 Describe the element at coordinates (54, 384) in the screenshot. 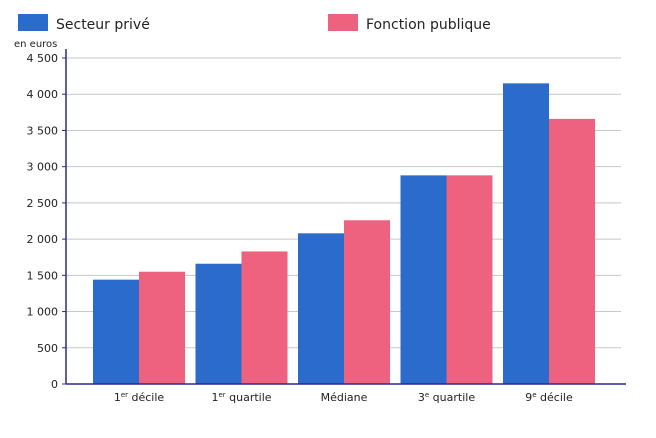

I see `y-tick-label: 0` at that location.